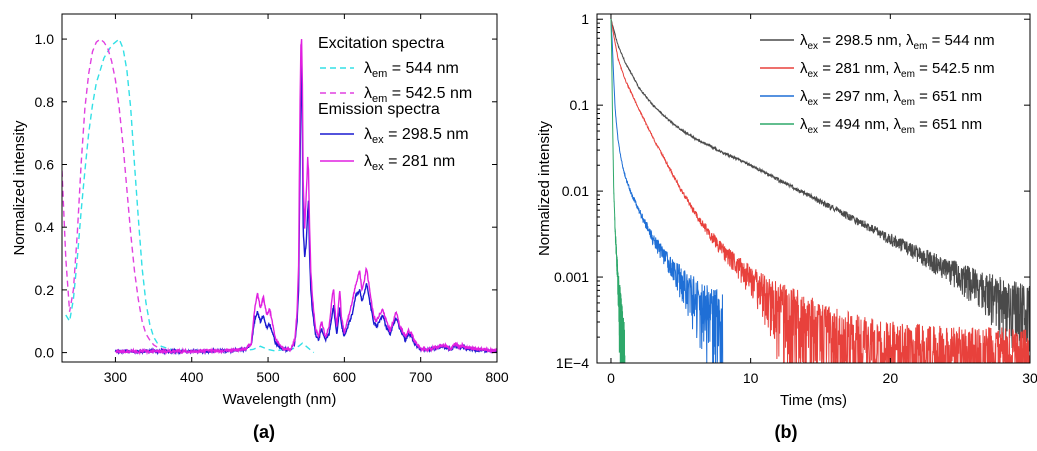  I want to click on legend-label-b-0: λex​ = 298.5 nm, λem​ = 544 nm, so click(897, 42).